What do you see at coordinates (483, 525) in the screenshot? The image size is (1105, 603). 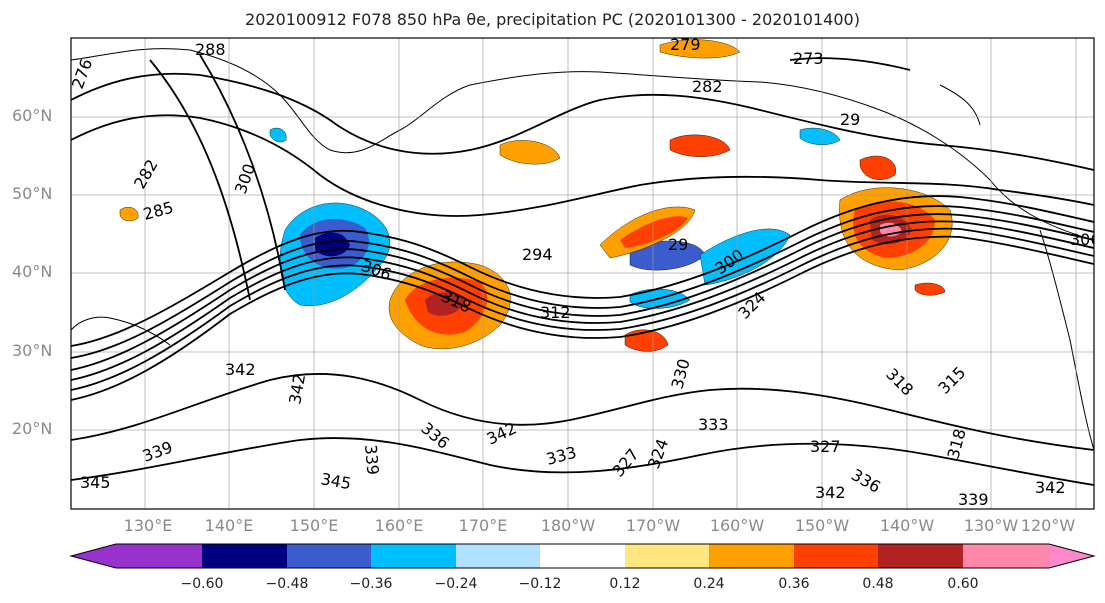 I see `lon-label: 170°E` at bounding box center [483, 525].